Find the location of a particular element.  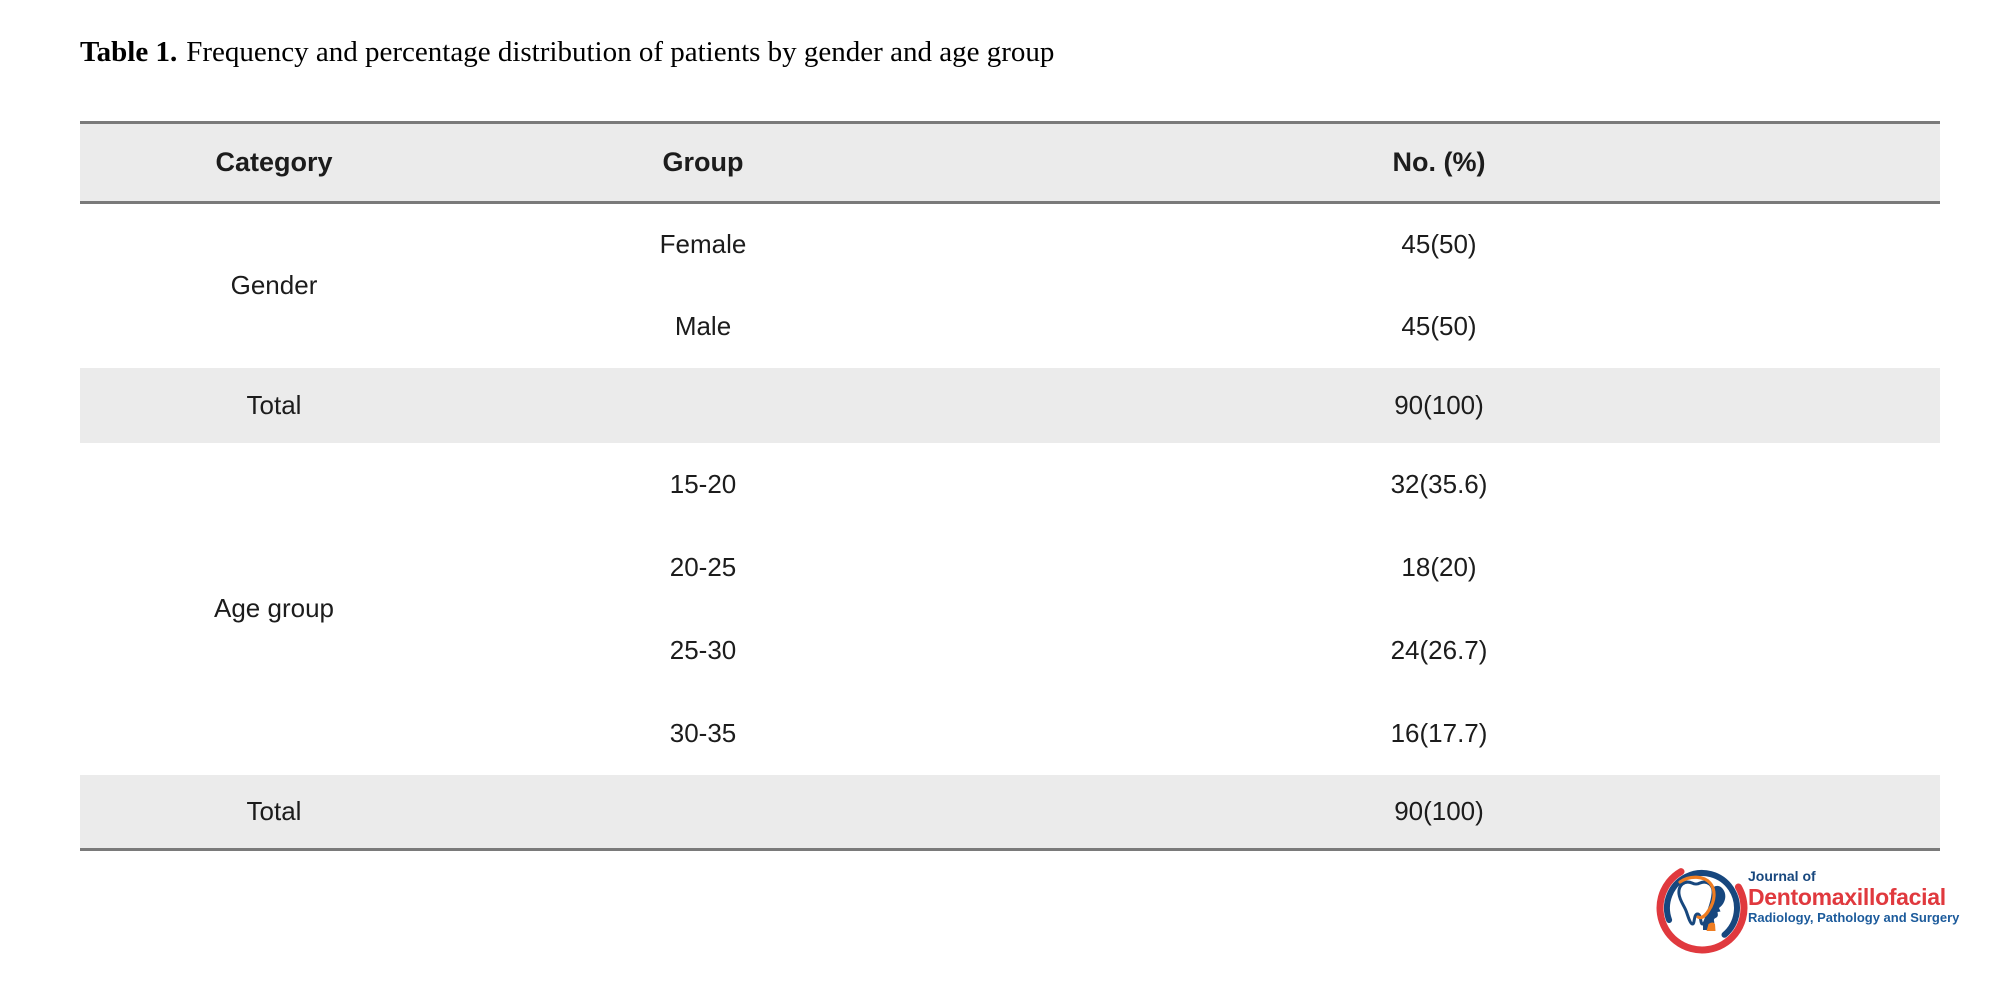

gender-total-row: Total 90(100) is located at coordinates (1010, 405).